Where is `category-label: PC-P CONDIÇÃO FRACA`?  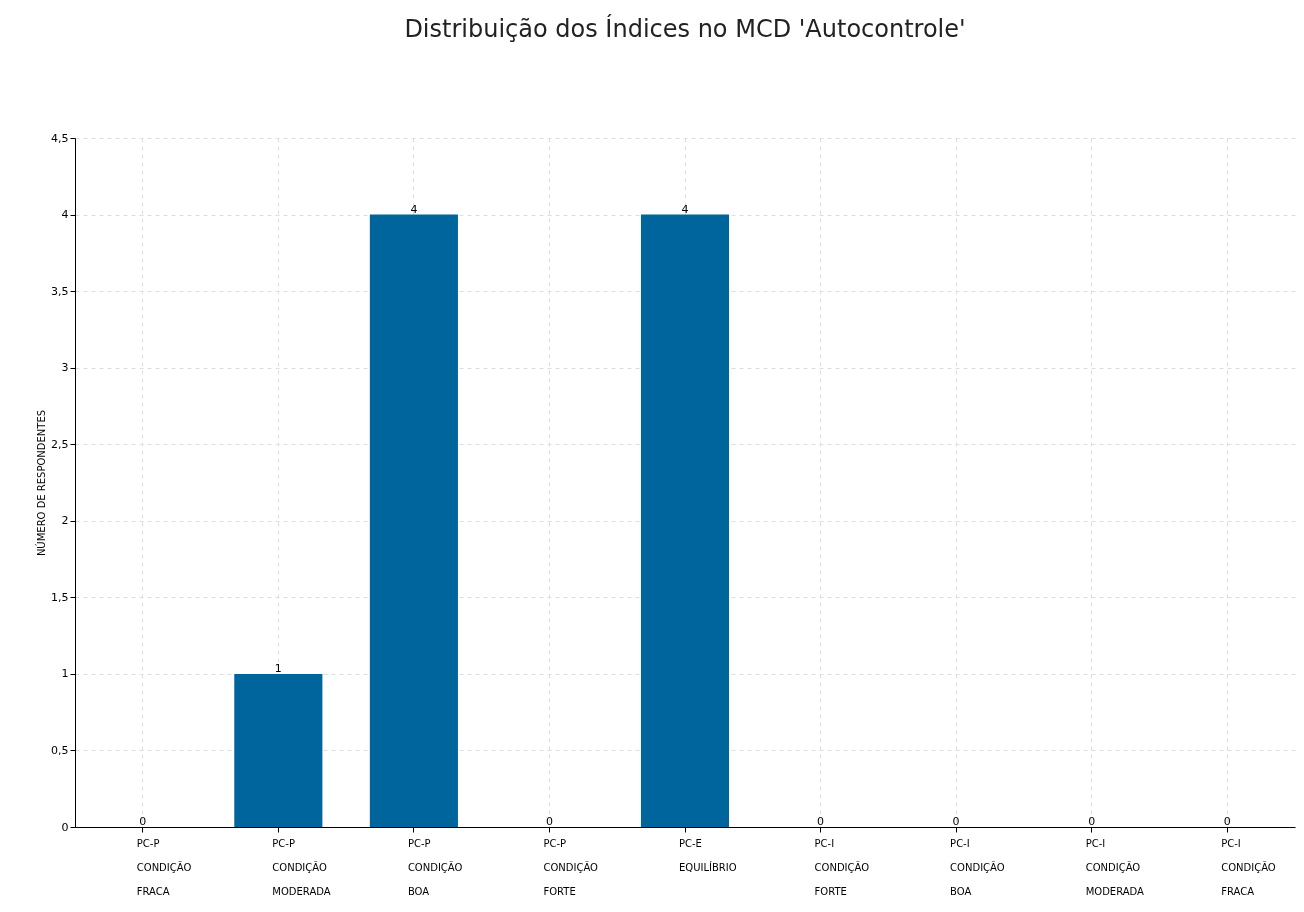 category-label: PC-P CONDIÇÃO FRACA is located at coordinates (164, 867).